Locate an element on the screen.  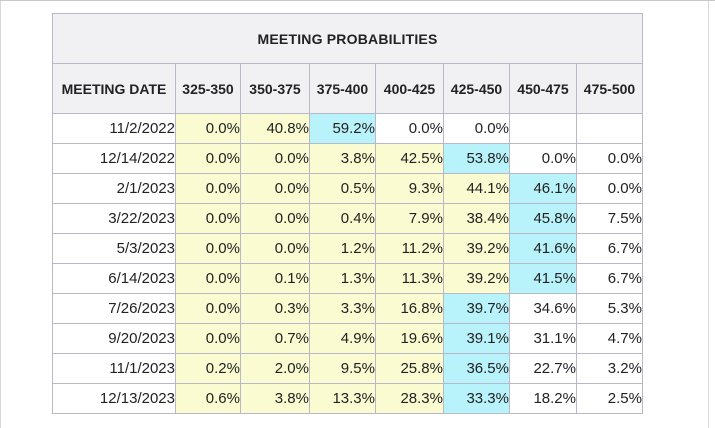
table-row: 11/1/2023 0.2% 2.0% 9.5% 25.8% 36.5% 22.7% 3.2% is located at coordinates (347, 368).